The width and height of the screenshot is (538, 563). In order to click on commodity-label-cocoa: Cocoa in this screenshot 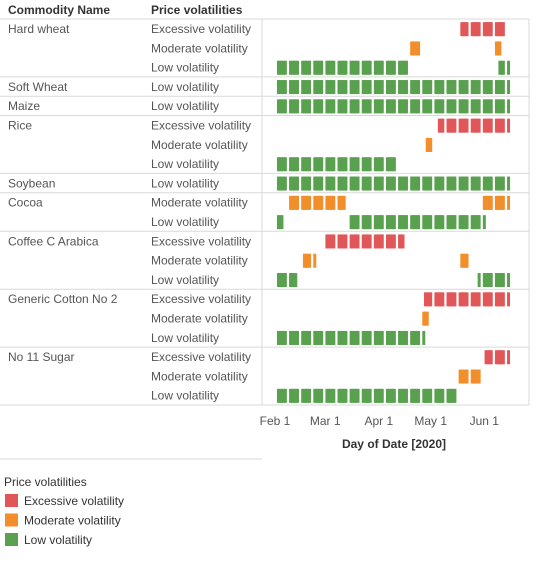, I will do `click(25, 203)`.